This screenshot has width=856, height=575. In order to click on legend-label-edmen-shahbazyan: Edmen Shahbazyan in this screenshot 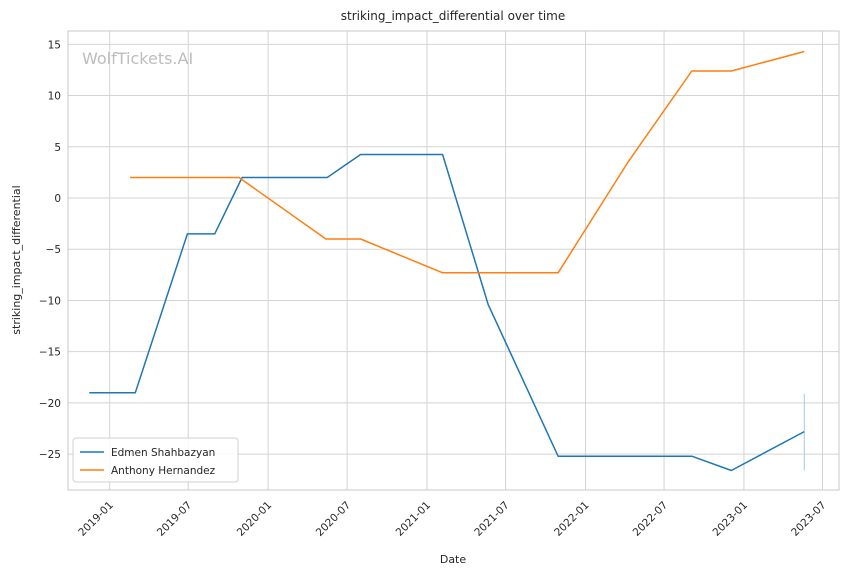, I will do `click(163, 453)`.